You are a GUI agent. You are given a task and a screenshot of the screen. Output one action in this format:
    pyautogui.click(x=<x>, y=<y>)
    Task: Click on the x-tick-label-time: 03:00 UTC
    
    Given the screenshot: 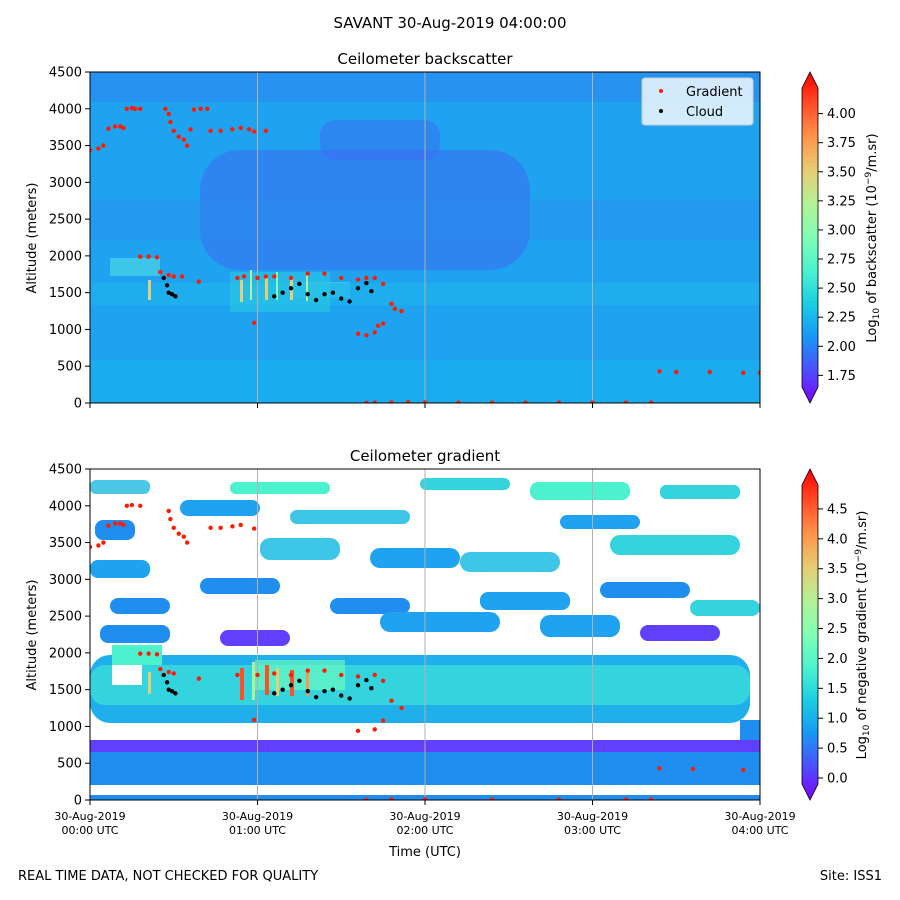 What is the action you would take?
    pyautogui.click(x=592, y=830)
    